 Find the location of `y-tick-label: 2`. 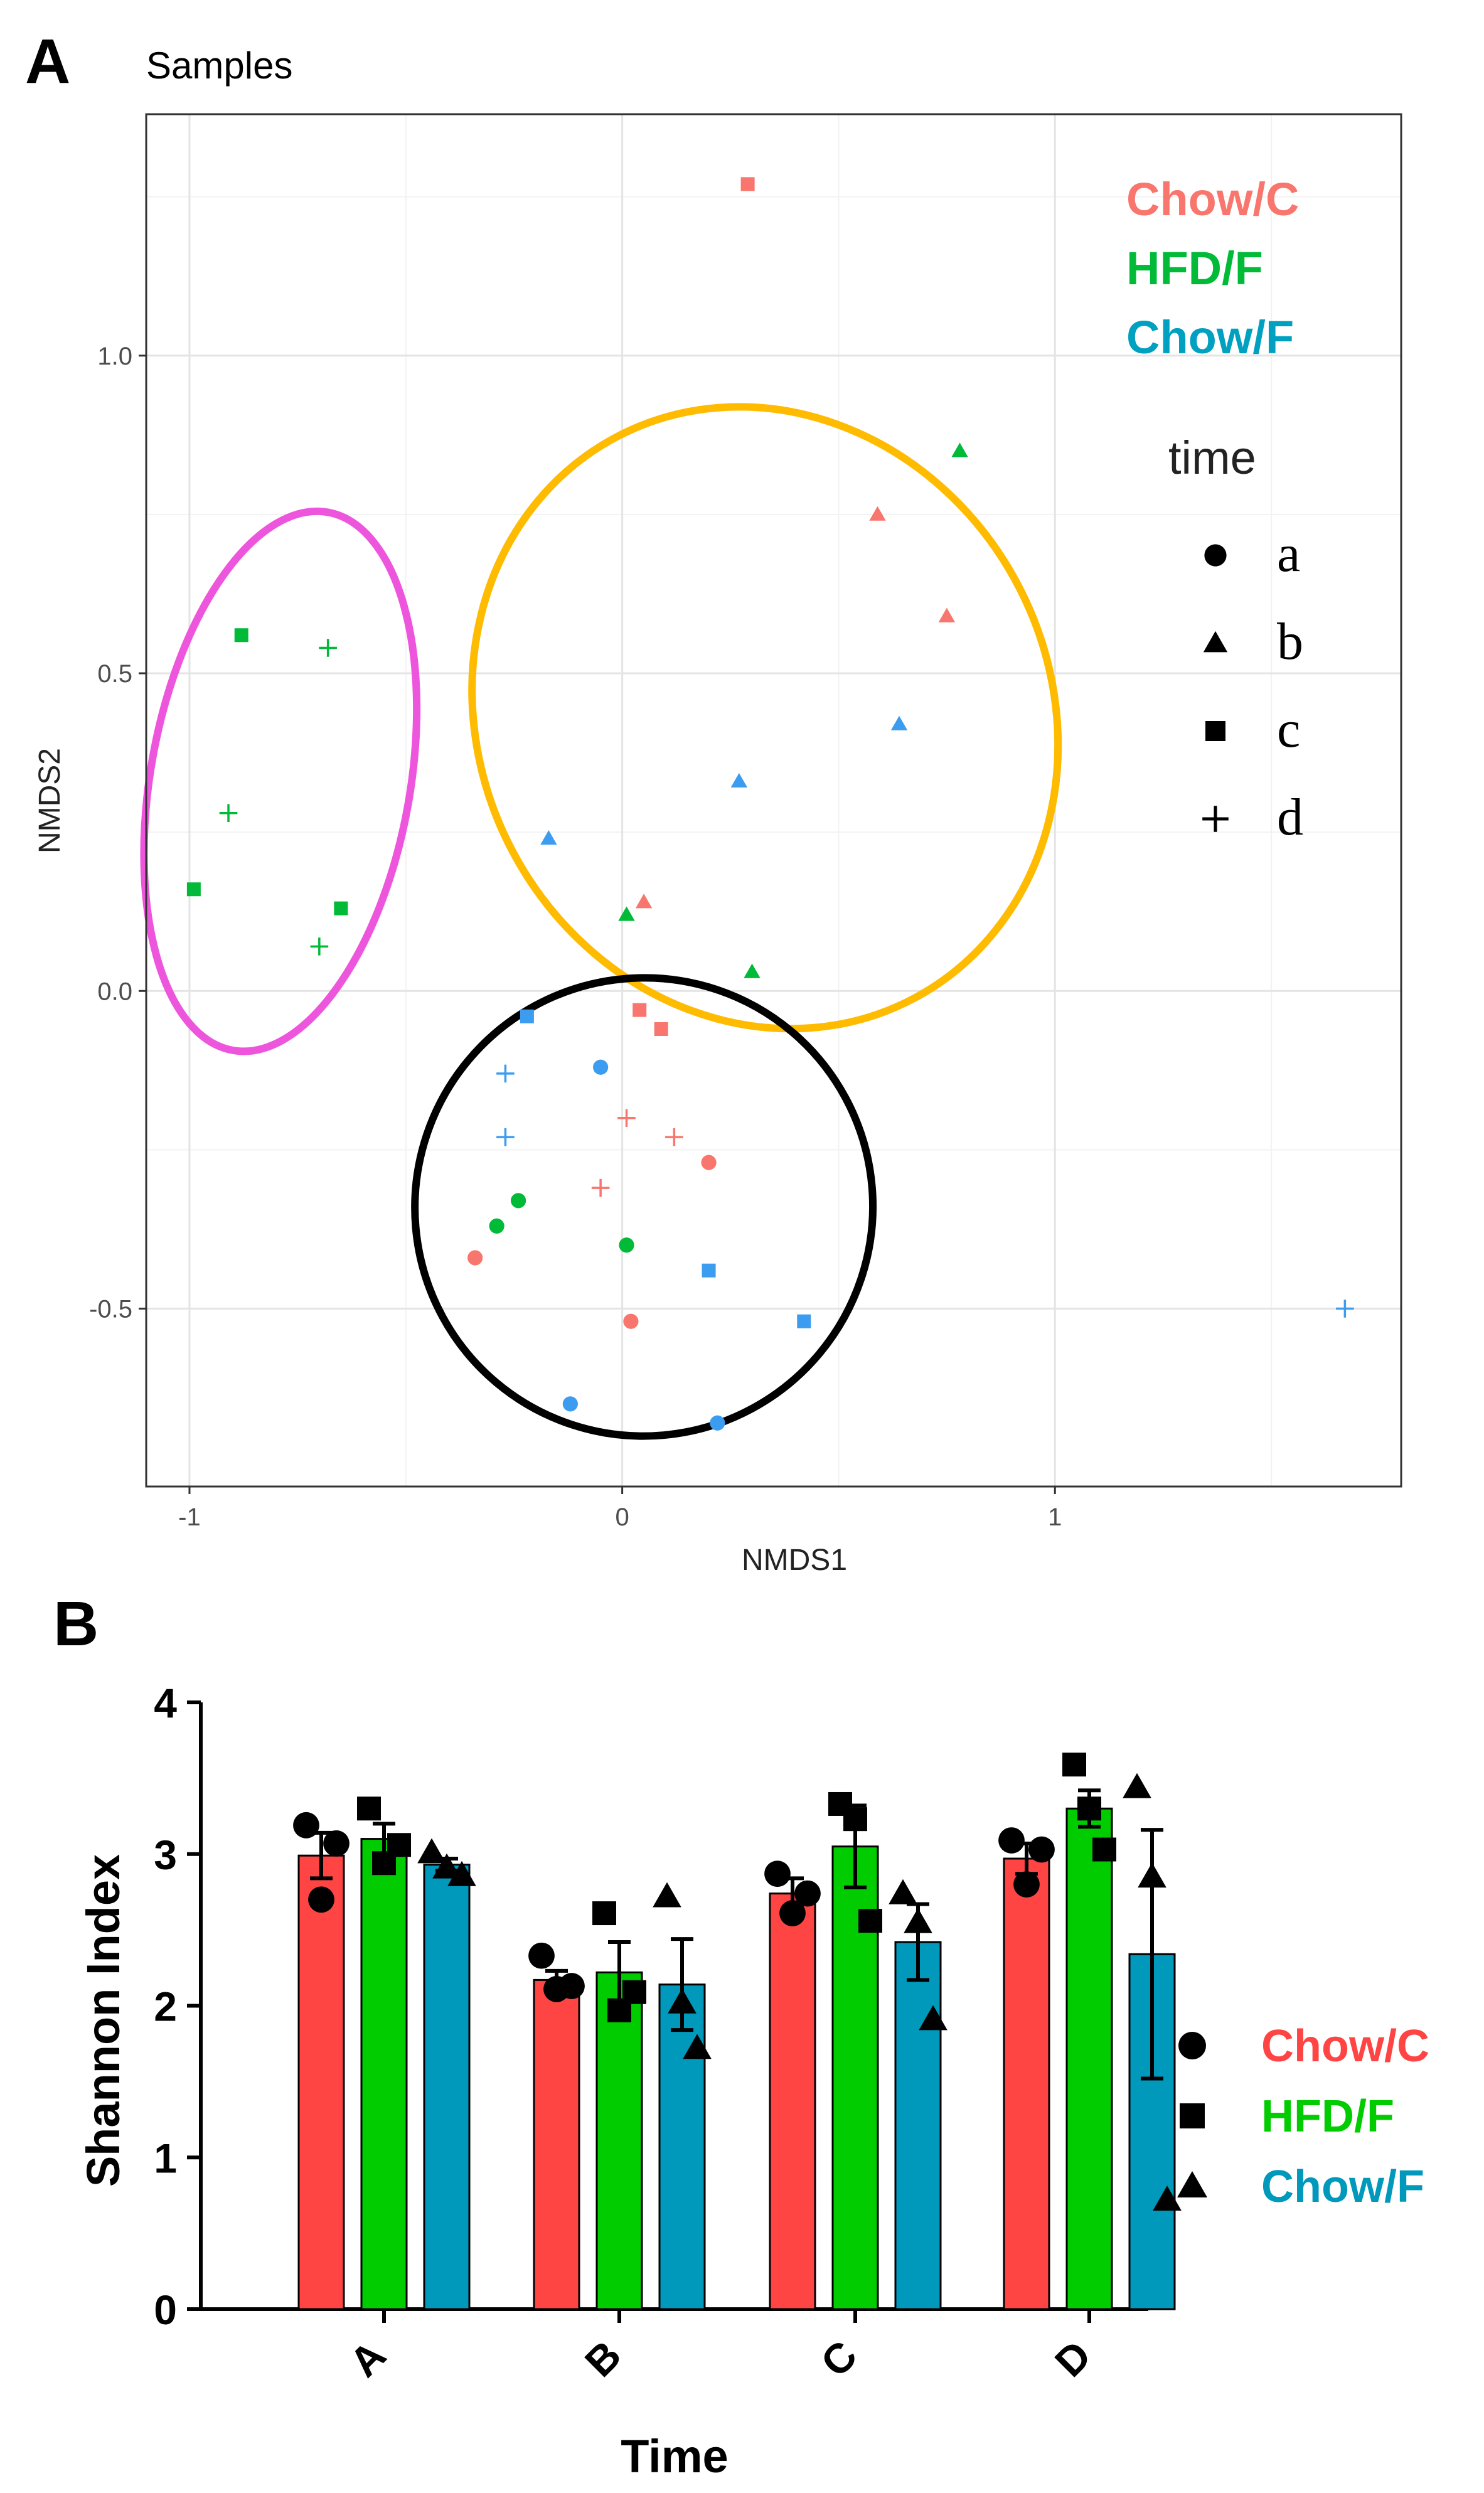

y-tick-label: 2 is located at coordinates (165, 2006).